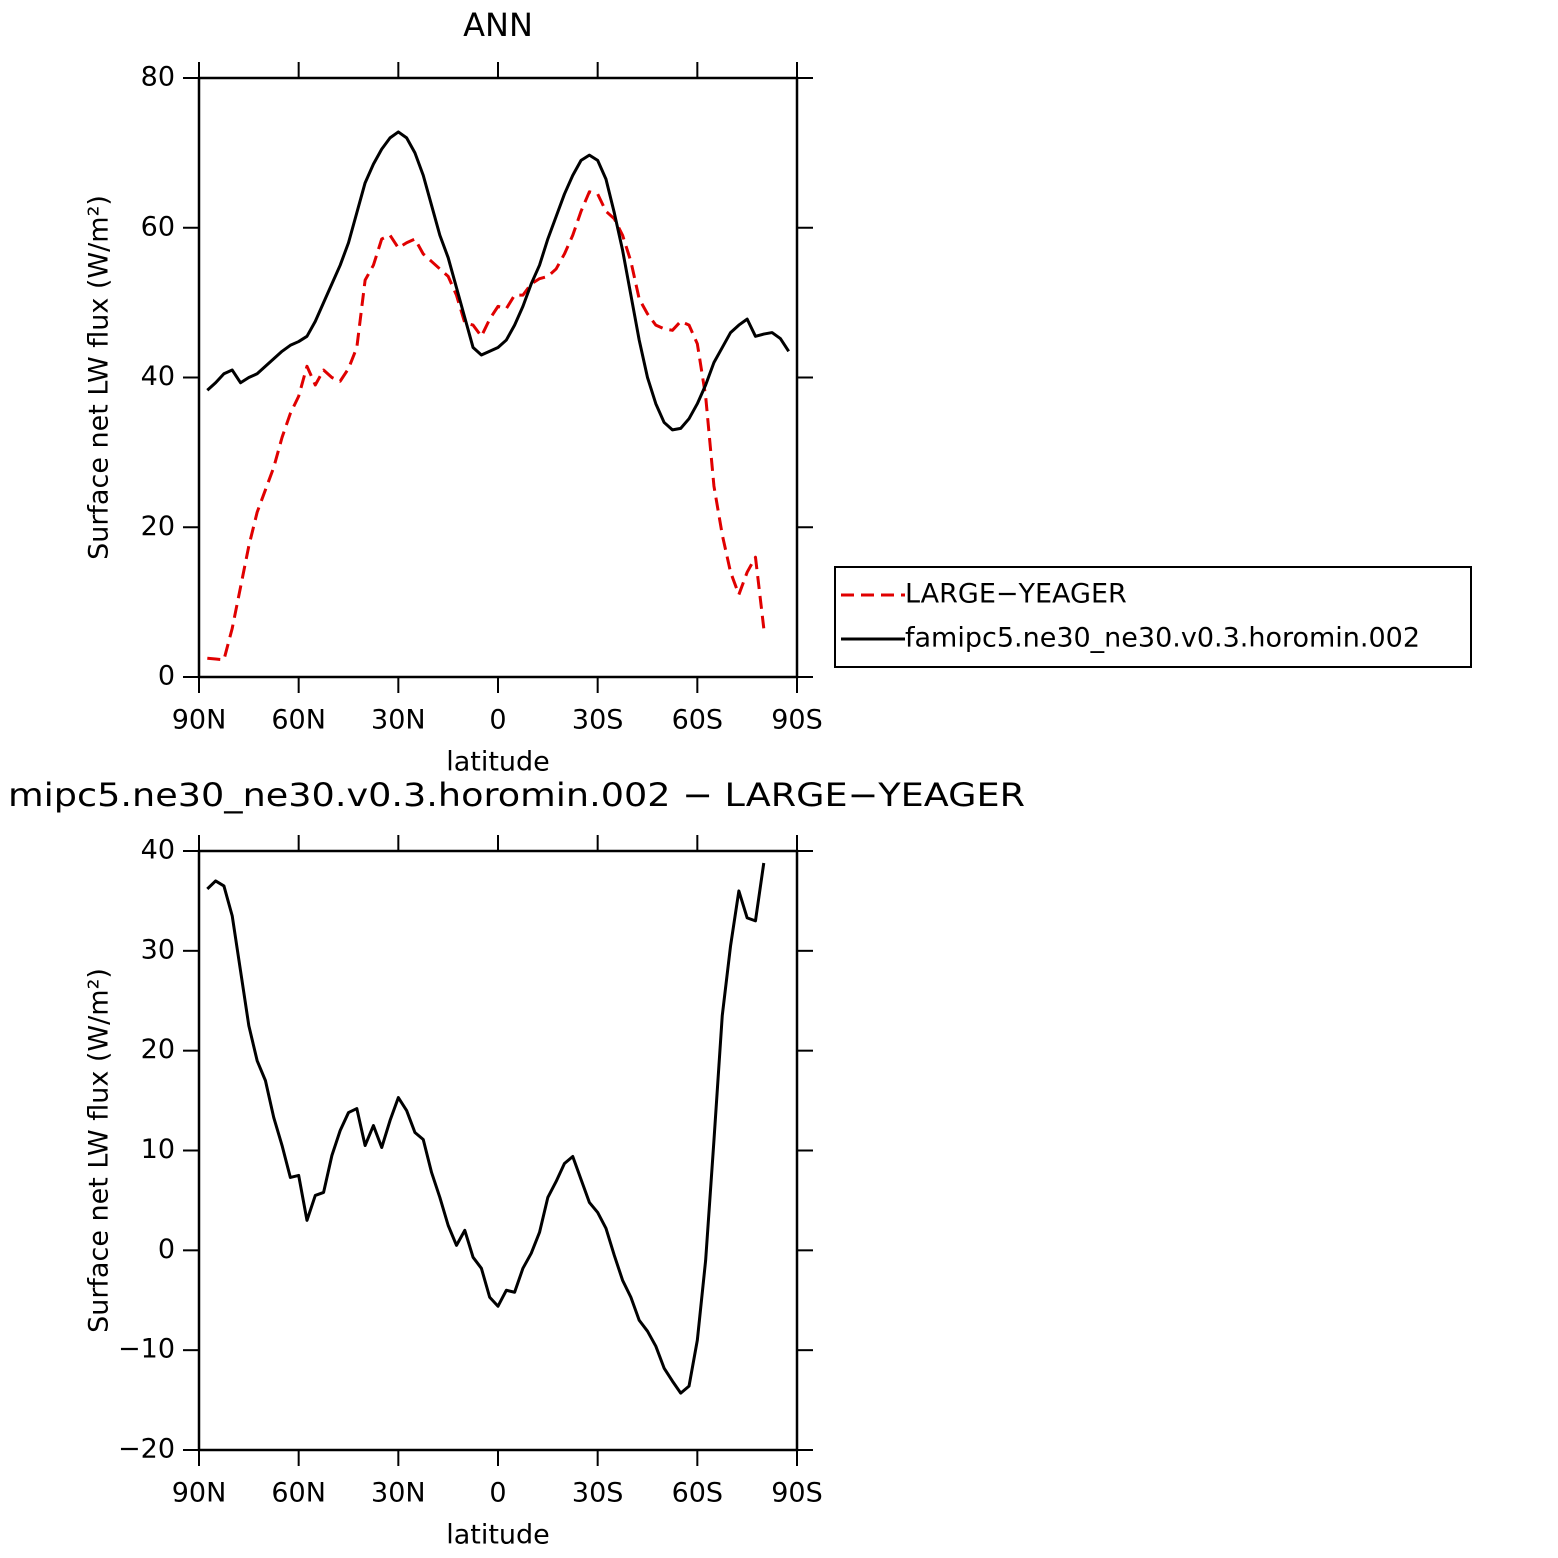  I want to click on y-tick-label: −10, so click(146, 1349).